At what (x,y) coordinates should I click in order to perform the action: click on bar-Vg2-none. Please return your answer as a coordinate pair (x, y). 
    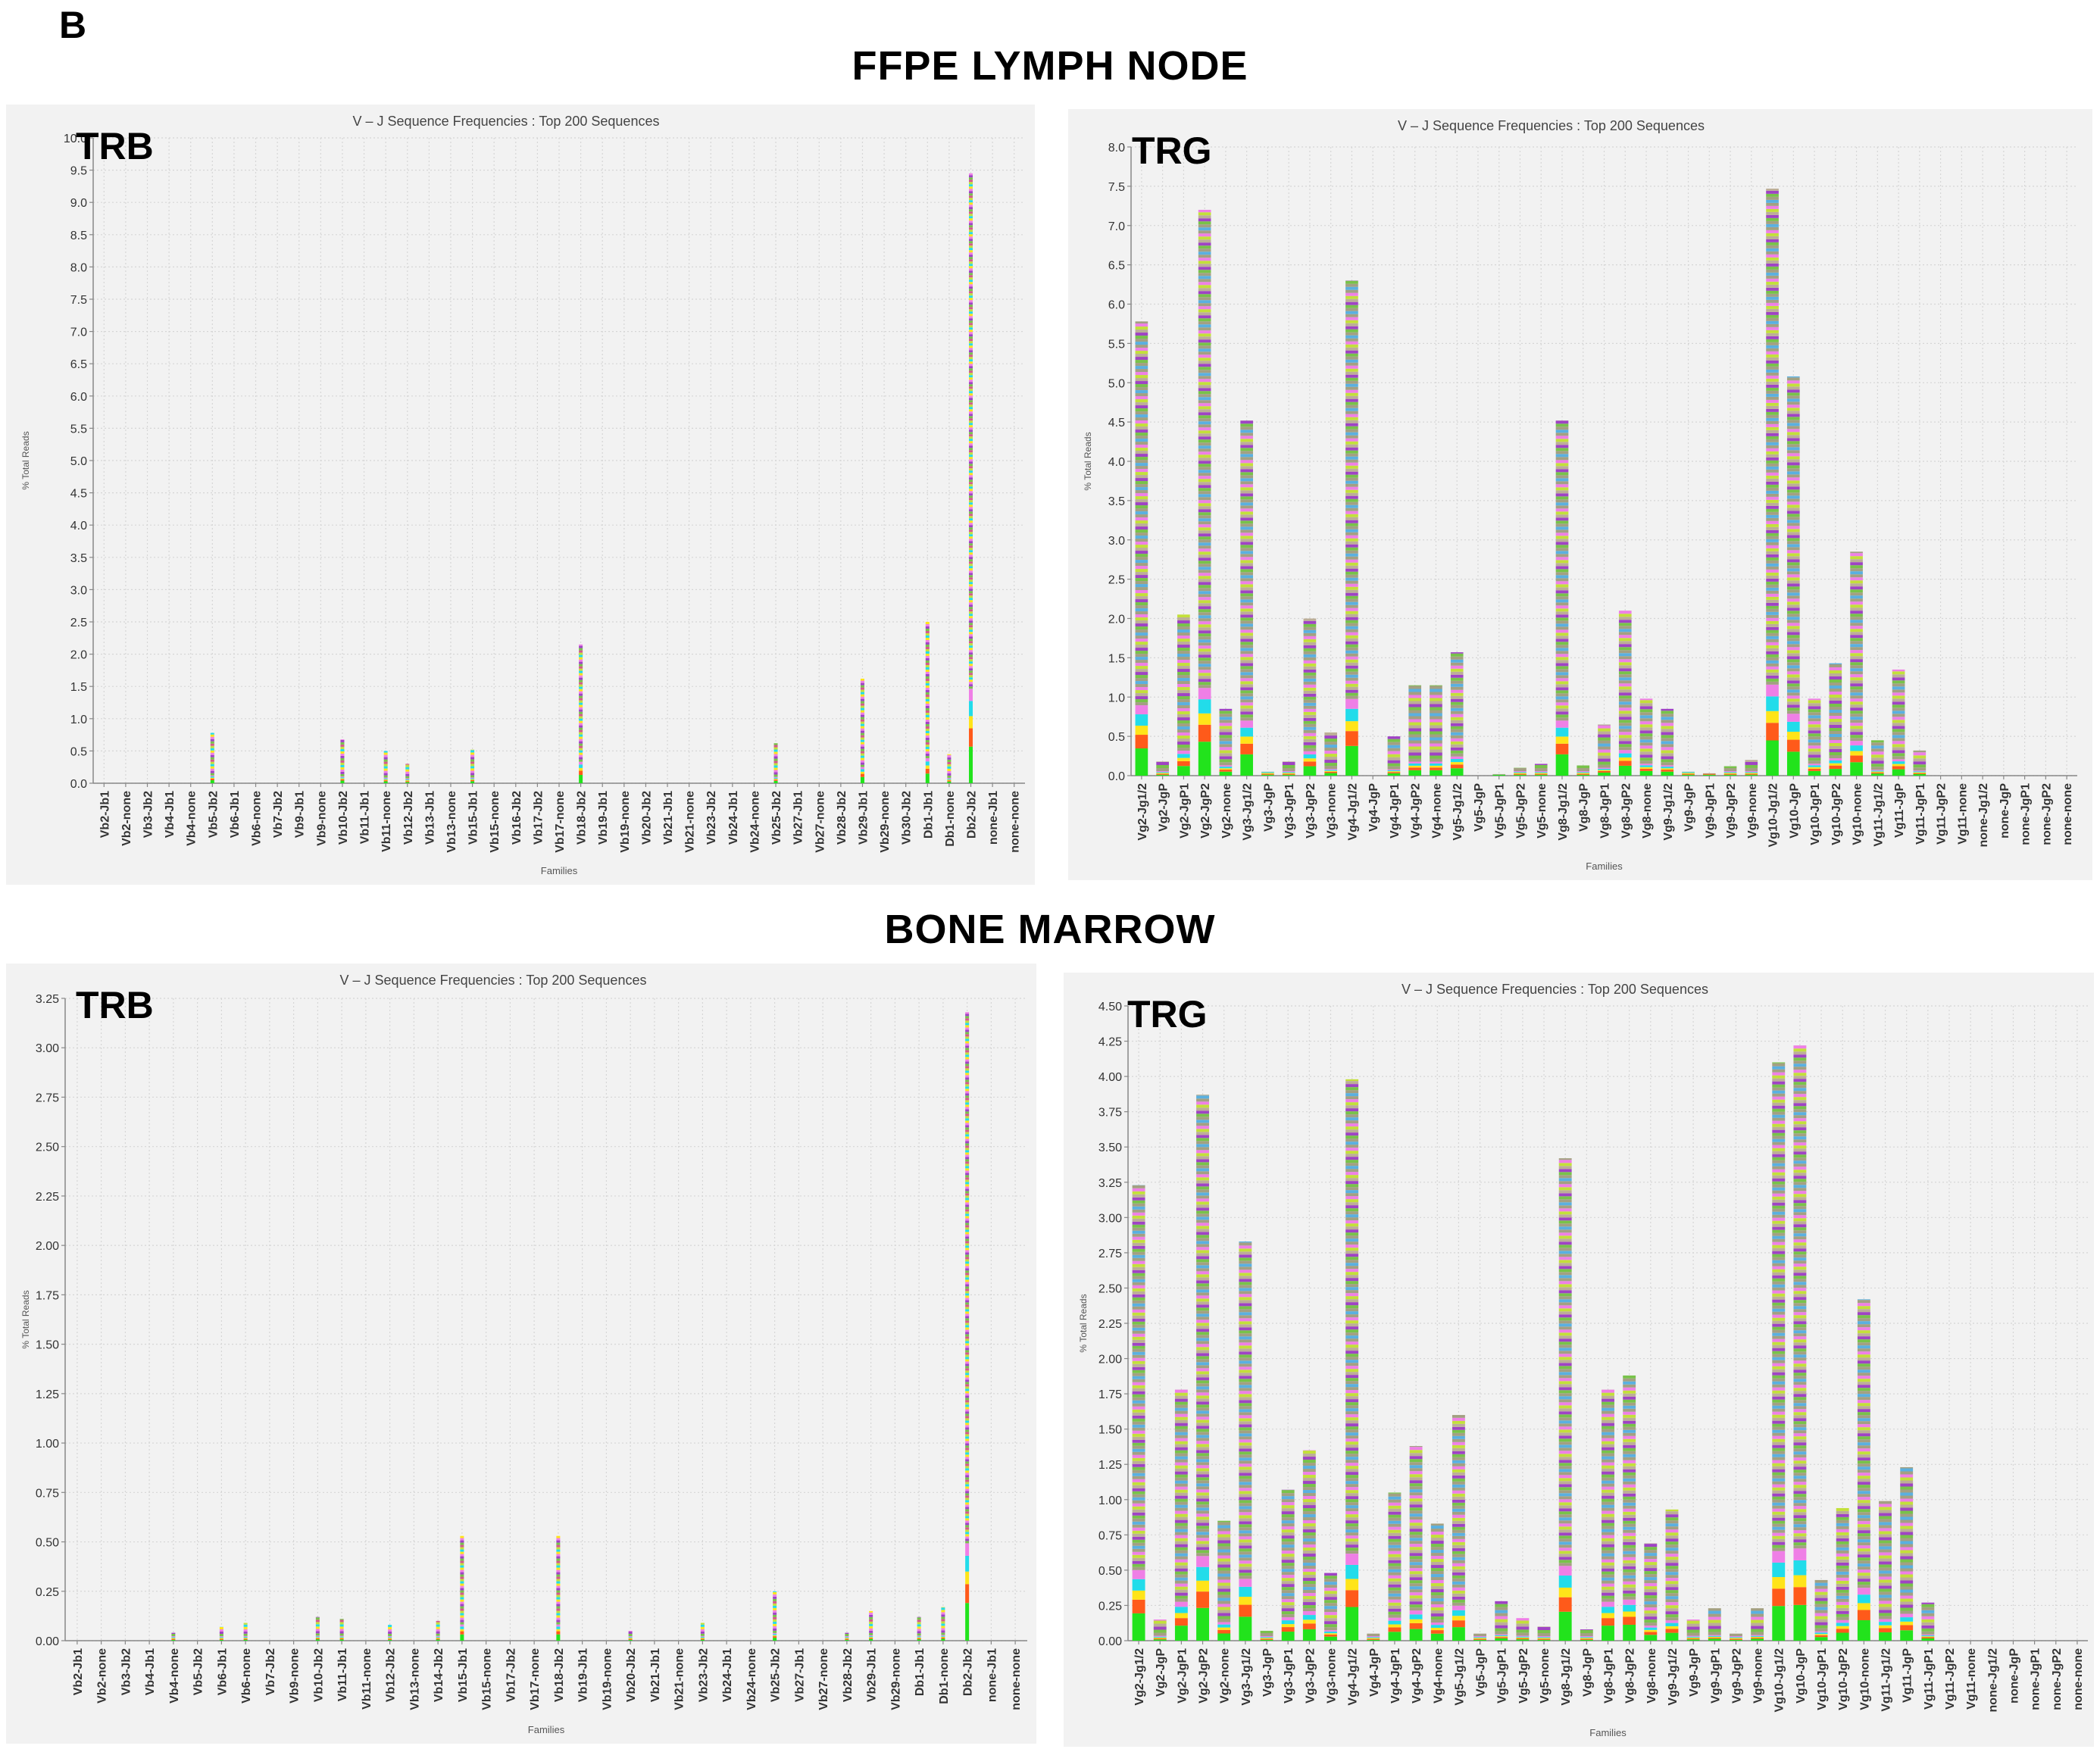
    Looking at the image, I should click on (1224, 1581).